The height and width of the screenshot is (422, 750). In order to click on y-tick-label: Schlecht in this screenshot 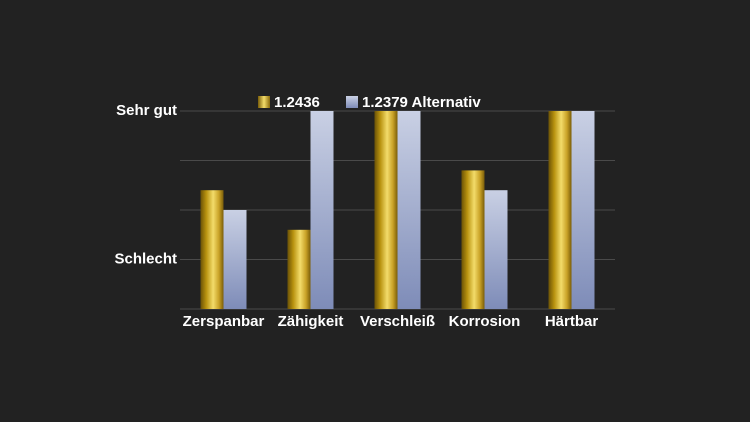, I will do `click(145, 258)`.